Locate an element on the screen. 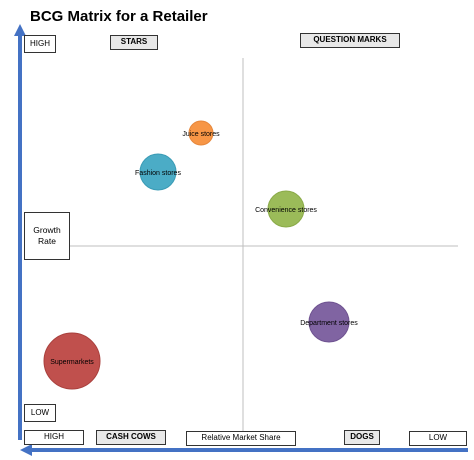 Image resolution: width=474 pixels, height=460 pixels. quadrant-label-stars: STARS is located at coordinates (134, 42).